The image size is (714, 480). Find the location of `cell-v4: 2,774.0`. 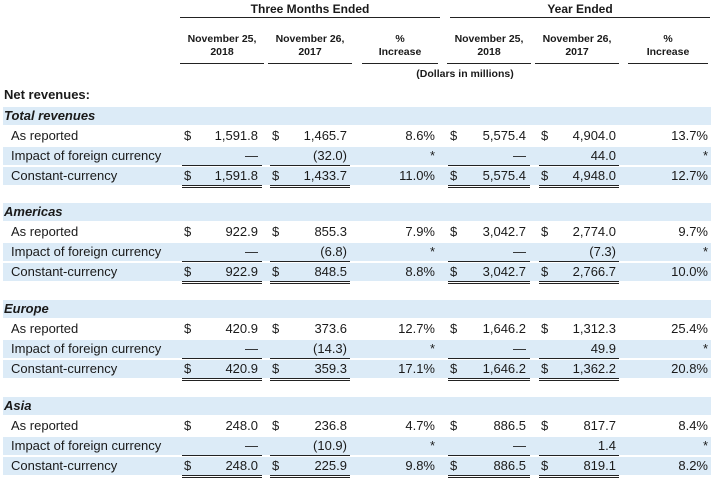

cell-v4: 2,774.0 is located at coordinates (594, 231).